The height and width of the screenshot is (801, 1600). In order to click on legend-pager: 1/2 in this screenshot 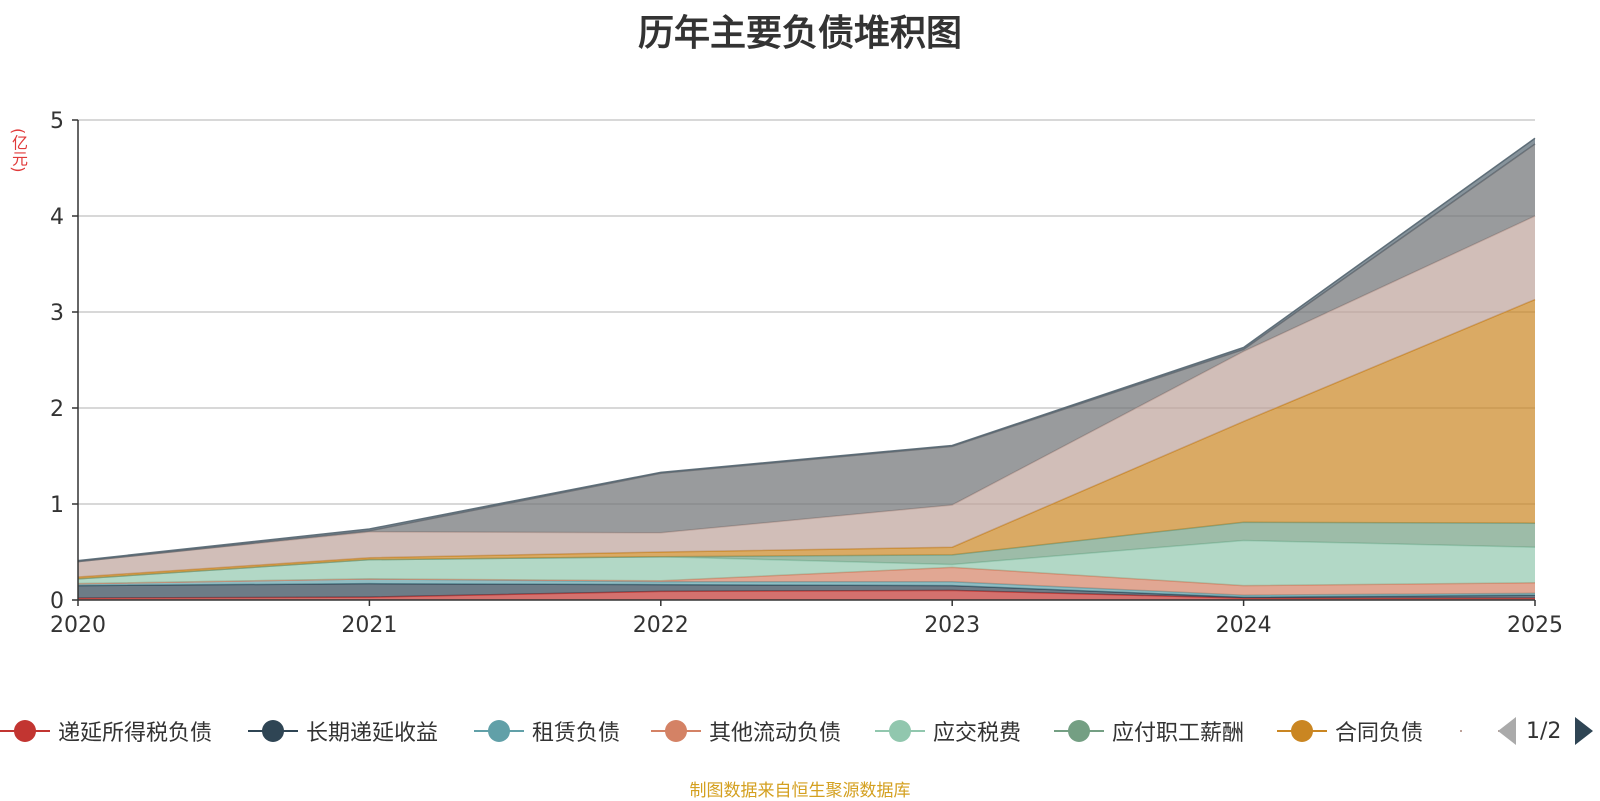, I will do `click(1546, 731)`.